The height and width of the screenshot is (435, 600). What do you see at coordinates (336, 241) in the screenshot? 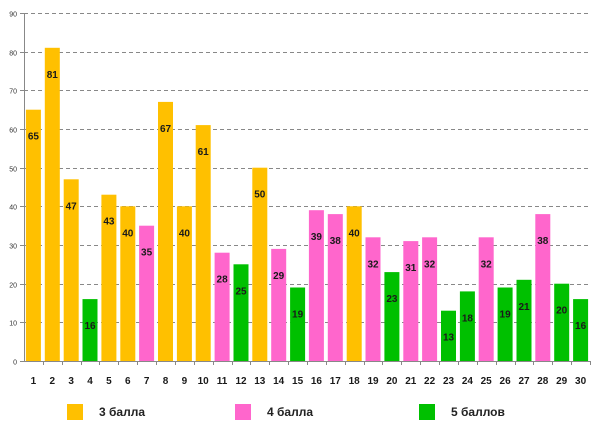
I see `bar-value-label-17: 38` at bounding box center [336, 241].